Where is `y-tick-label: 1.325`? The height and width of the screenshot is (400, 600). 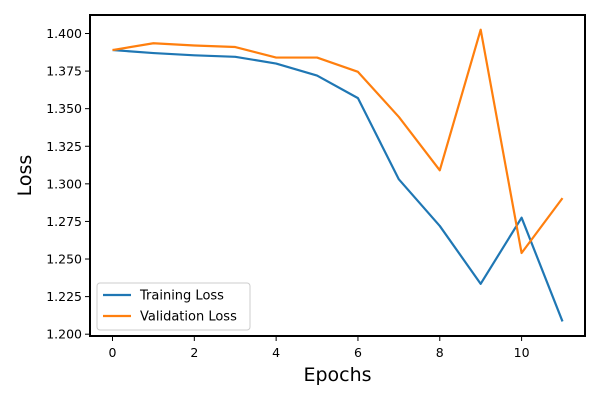
y-tick-label: 1.325 is located at coordinates (64, 146).